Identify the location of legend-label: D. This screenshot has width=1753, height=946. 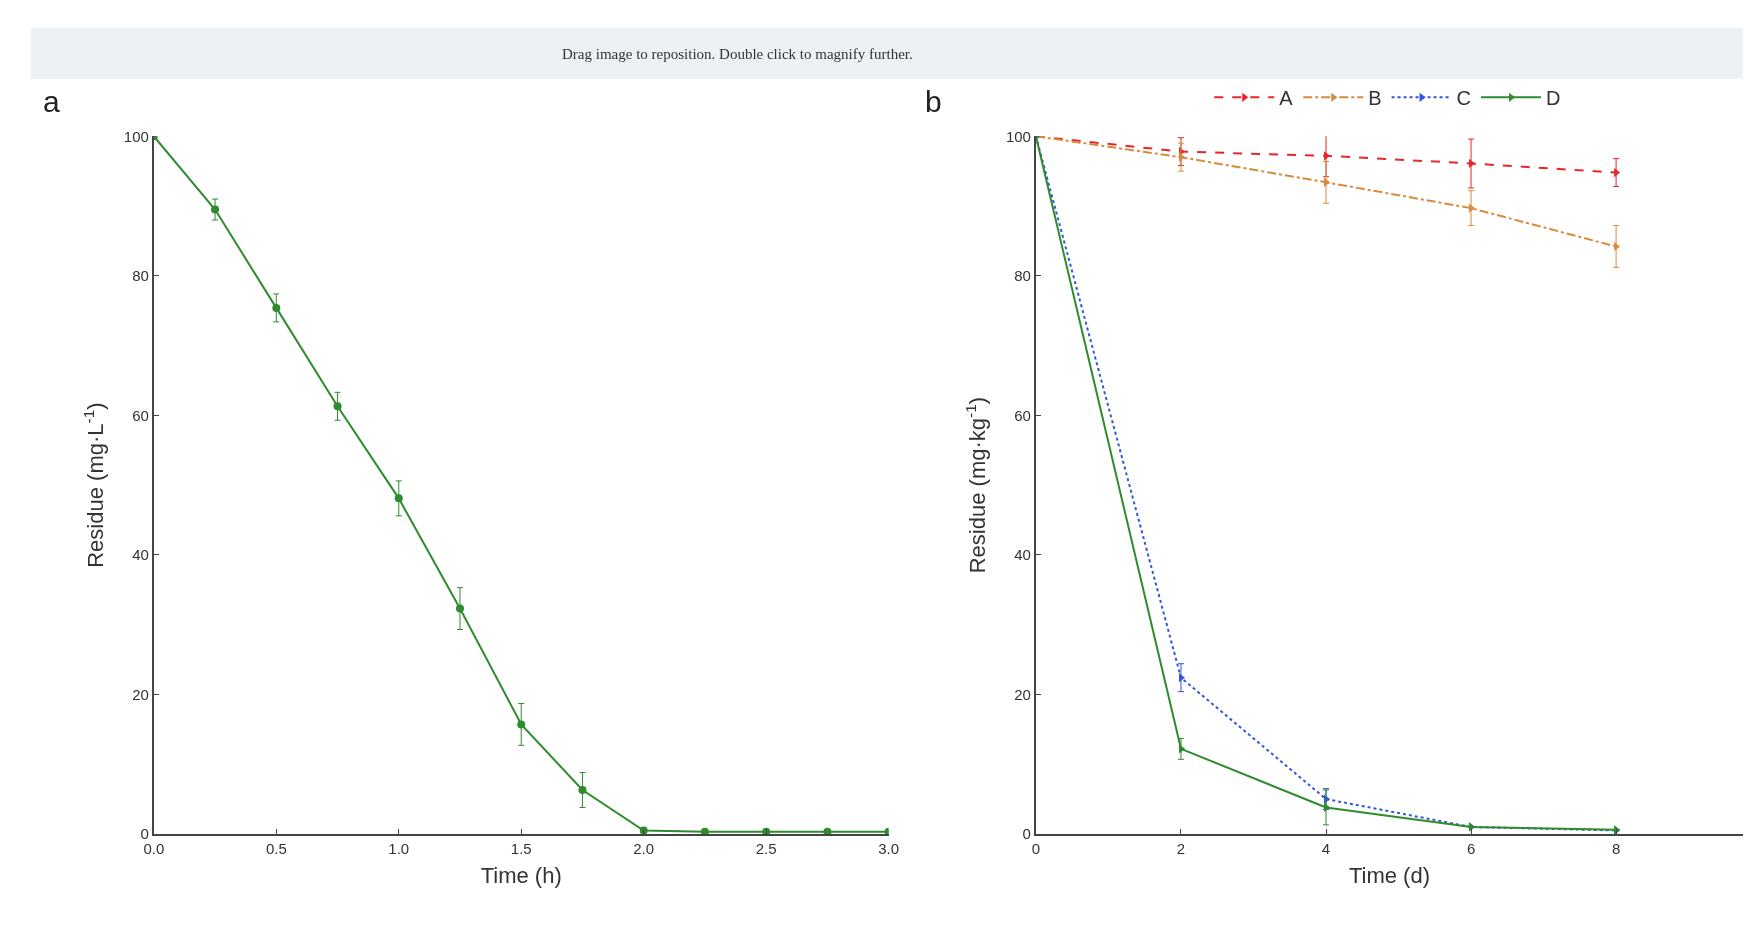
(1553, 98).